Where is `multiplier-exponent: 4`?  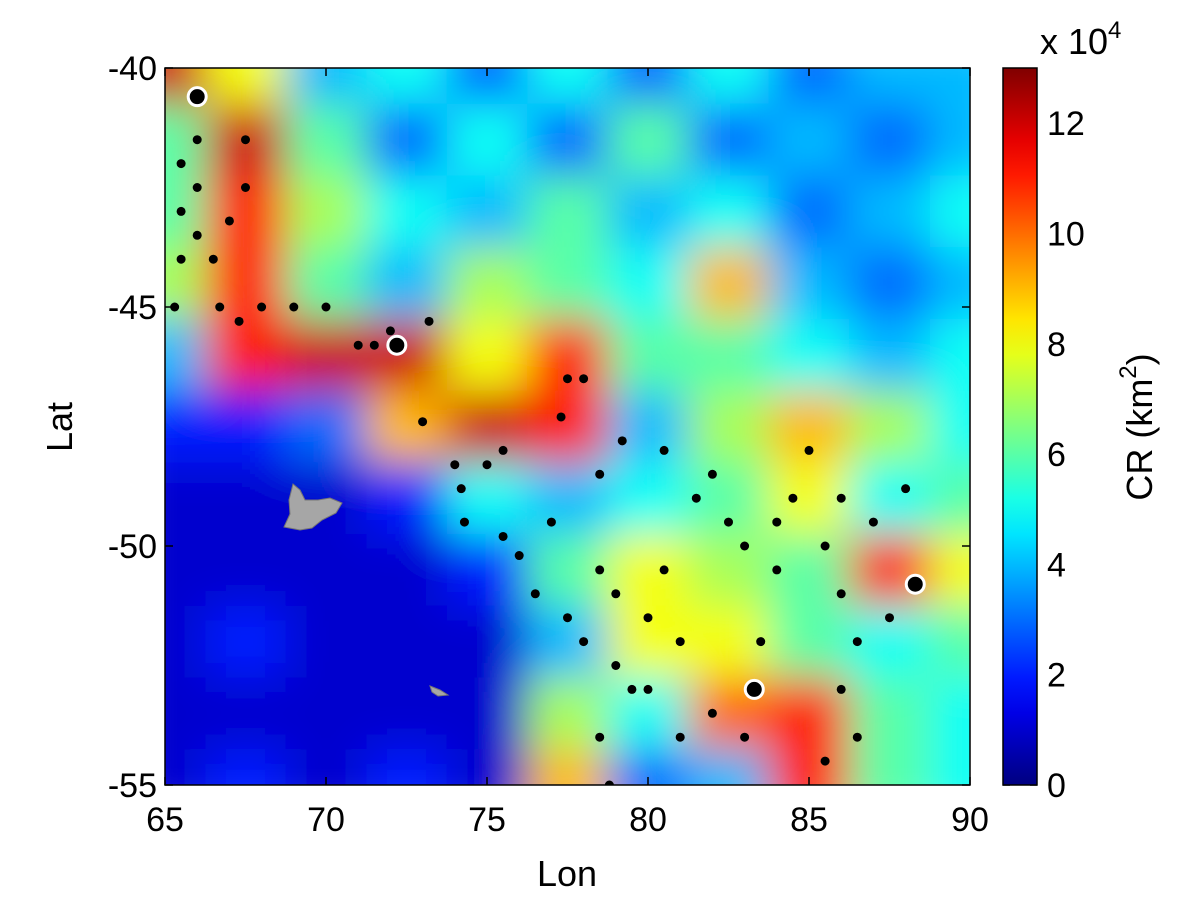
multiplier-exponent: 4 is located at coordinates (1114, 30).